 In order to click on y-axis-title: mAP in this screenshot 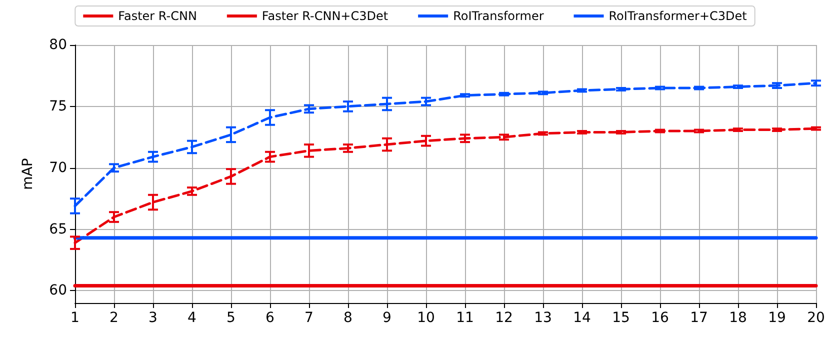, I will do `click(28, 174)`.